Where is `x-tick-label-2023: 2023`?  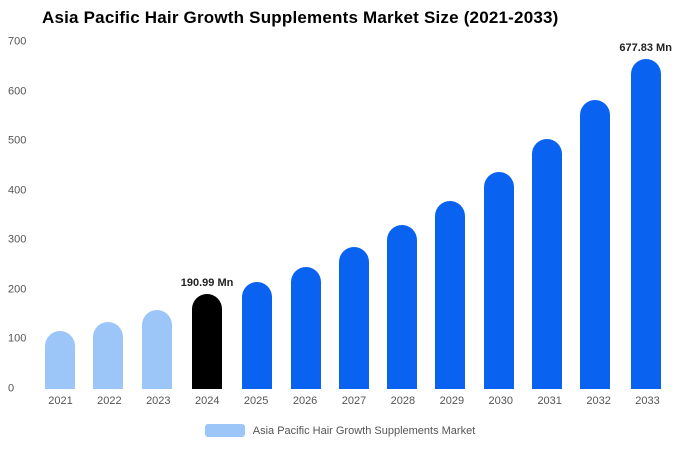 x-tick-label-2023: 2023 is located at coordinates (158, 401).